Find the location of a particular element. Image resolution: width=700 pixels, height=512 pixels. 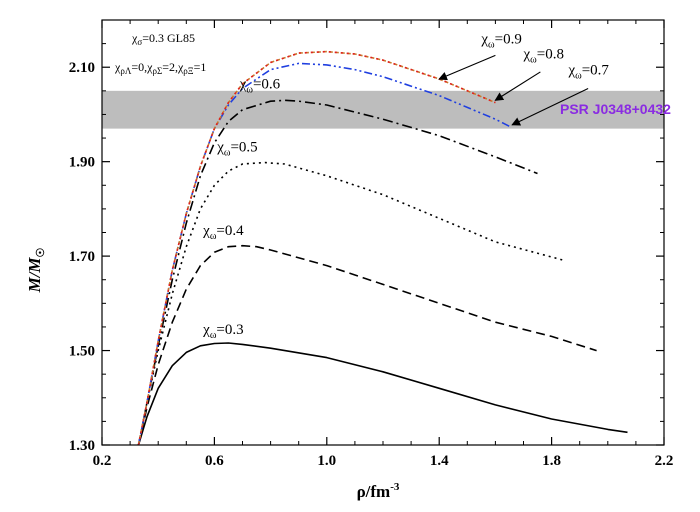

x-tick-label-0: 0.2 is located at coordinates (102, 461).